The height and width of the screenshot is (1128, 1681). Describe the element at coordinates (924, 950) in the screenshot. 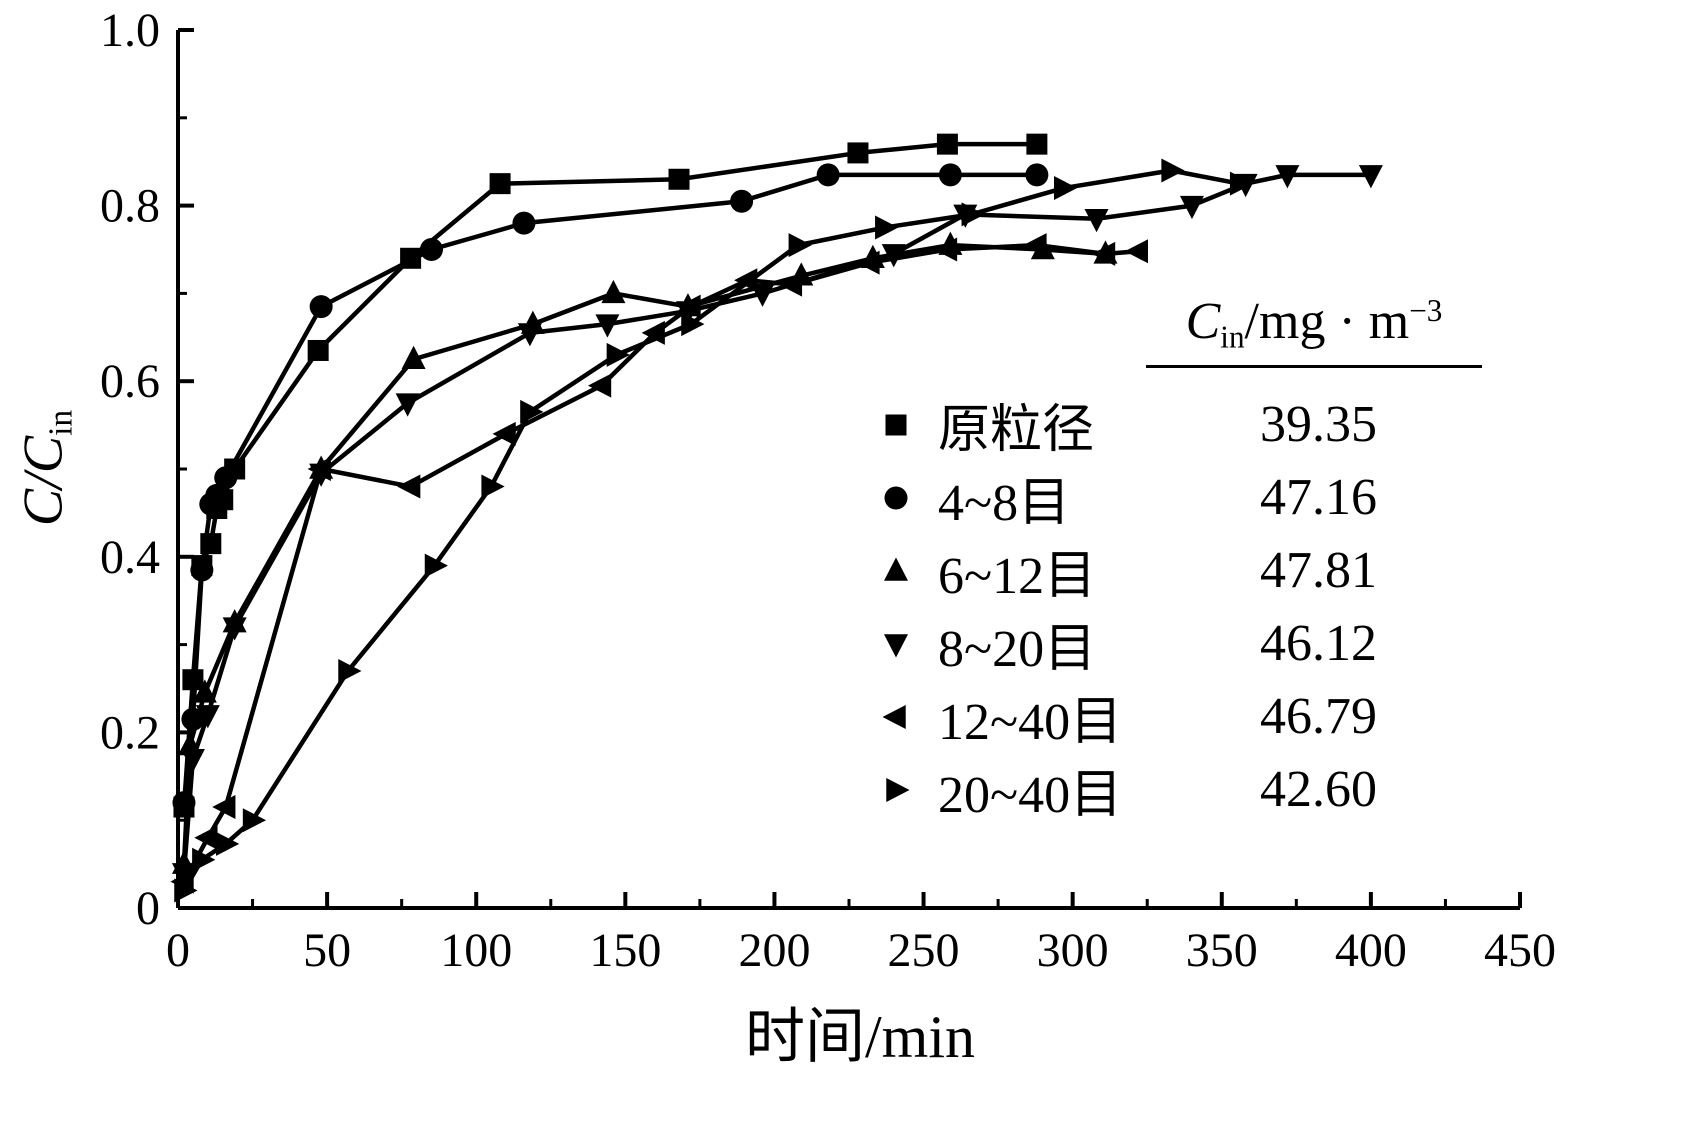

I see `svg-text: 250` at that location.